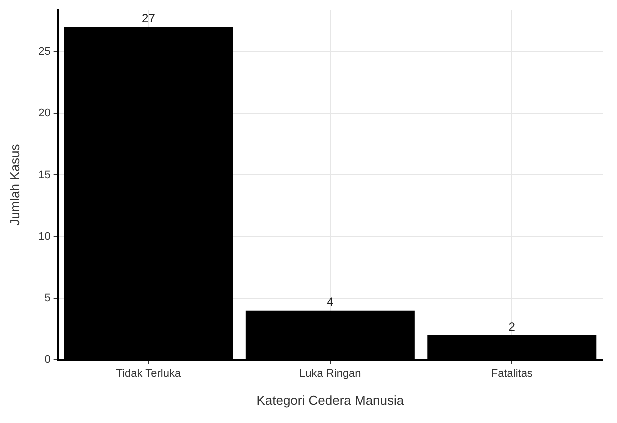 This screenshot has height=423, width=617. Describe the element at coordinates (331, 374) in the screenshot. I see `x-tick-label: Luka Ringan` at that location.